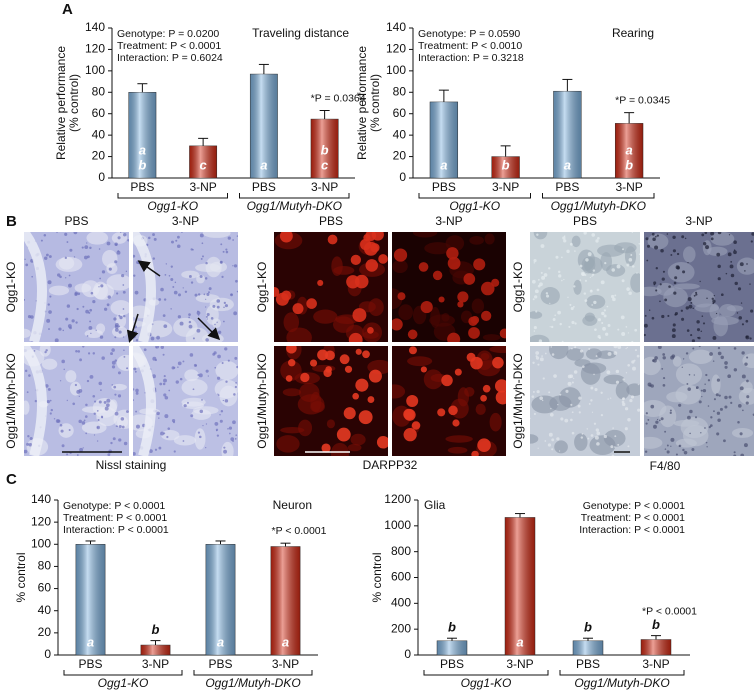 This screenshot has height=692, width=754. I want to click on y-tick-label: 80, so click(400, 91).